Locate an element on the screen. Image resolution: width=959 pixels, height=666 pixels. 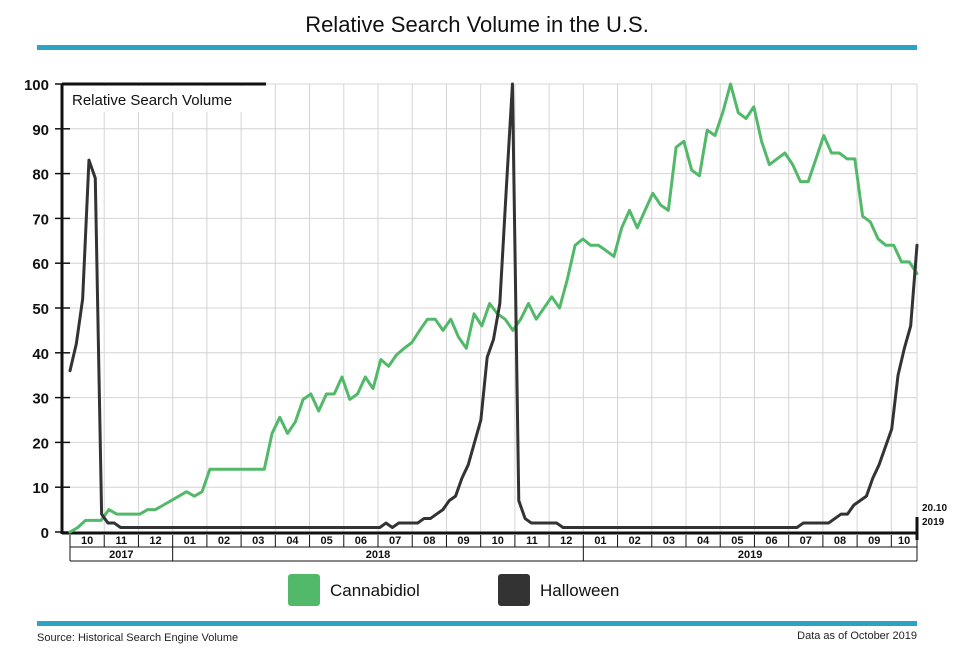
source-note: Source: Historical Search Engine Volume is located at coordinates (138, 638).